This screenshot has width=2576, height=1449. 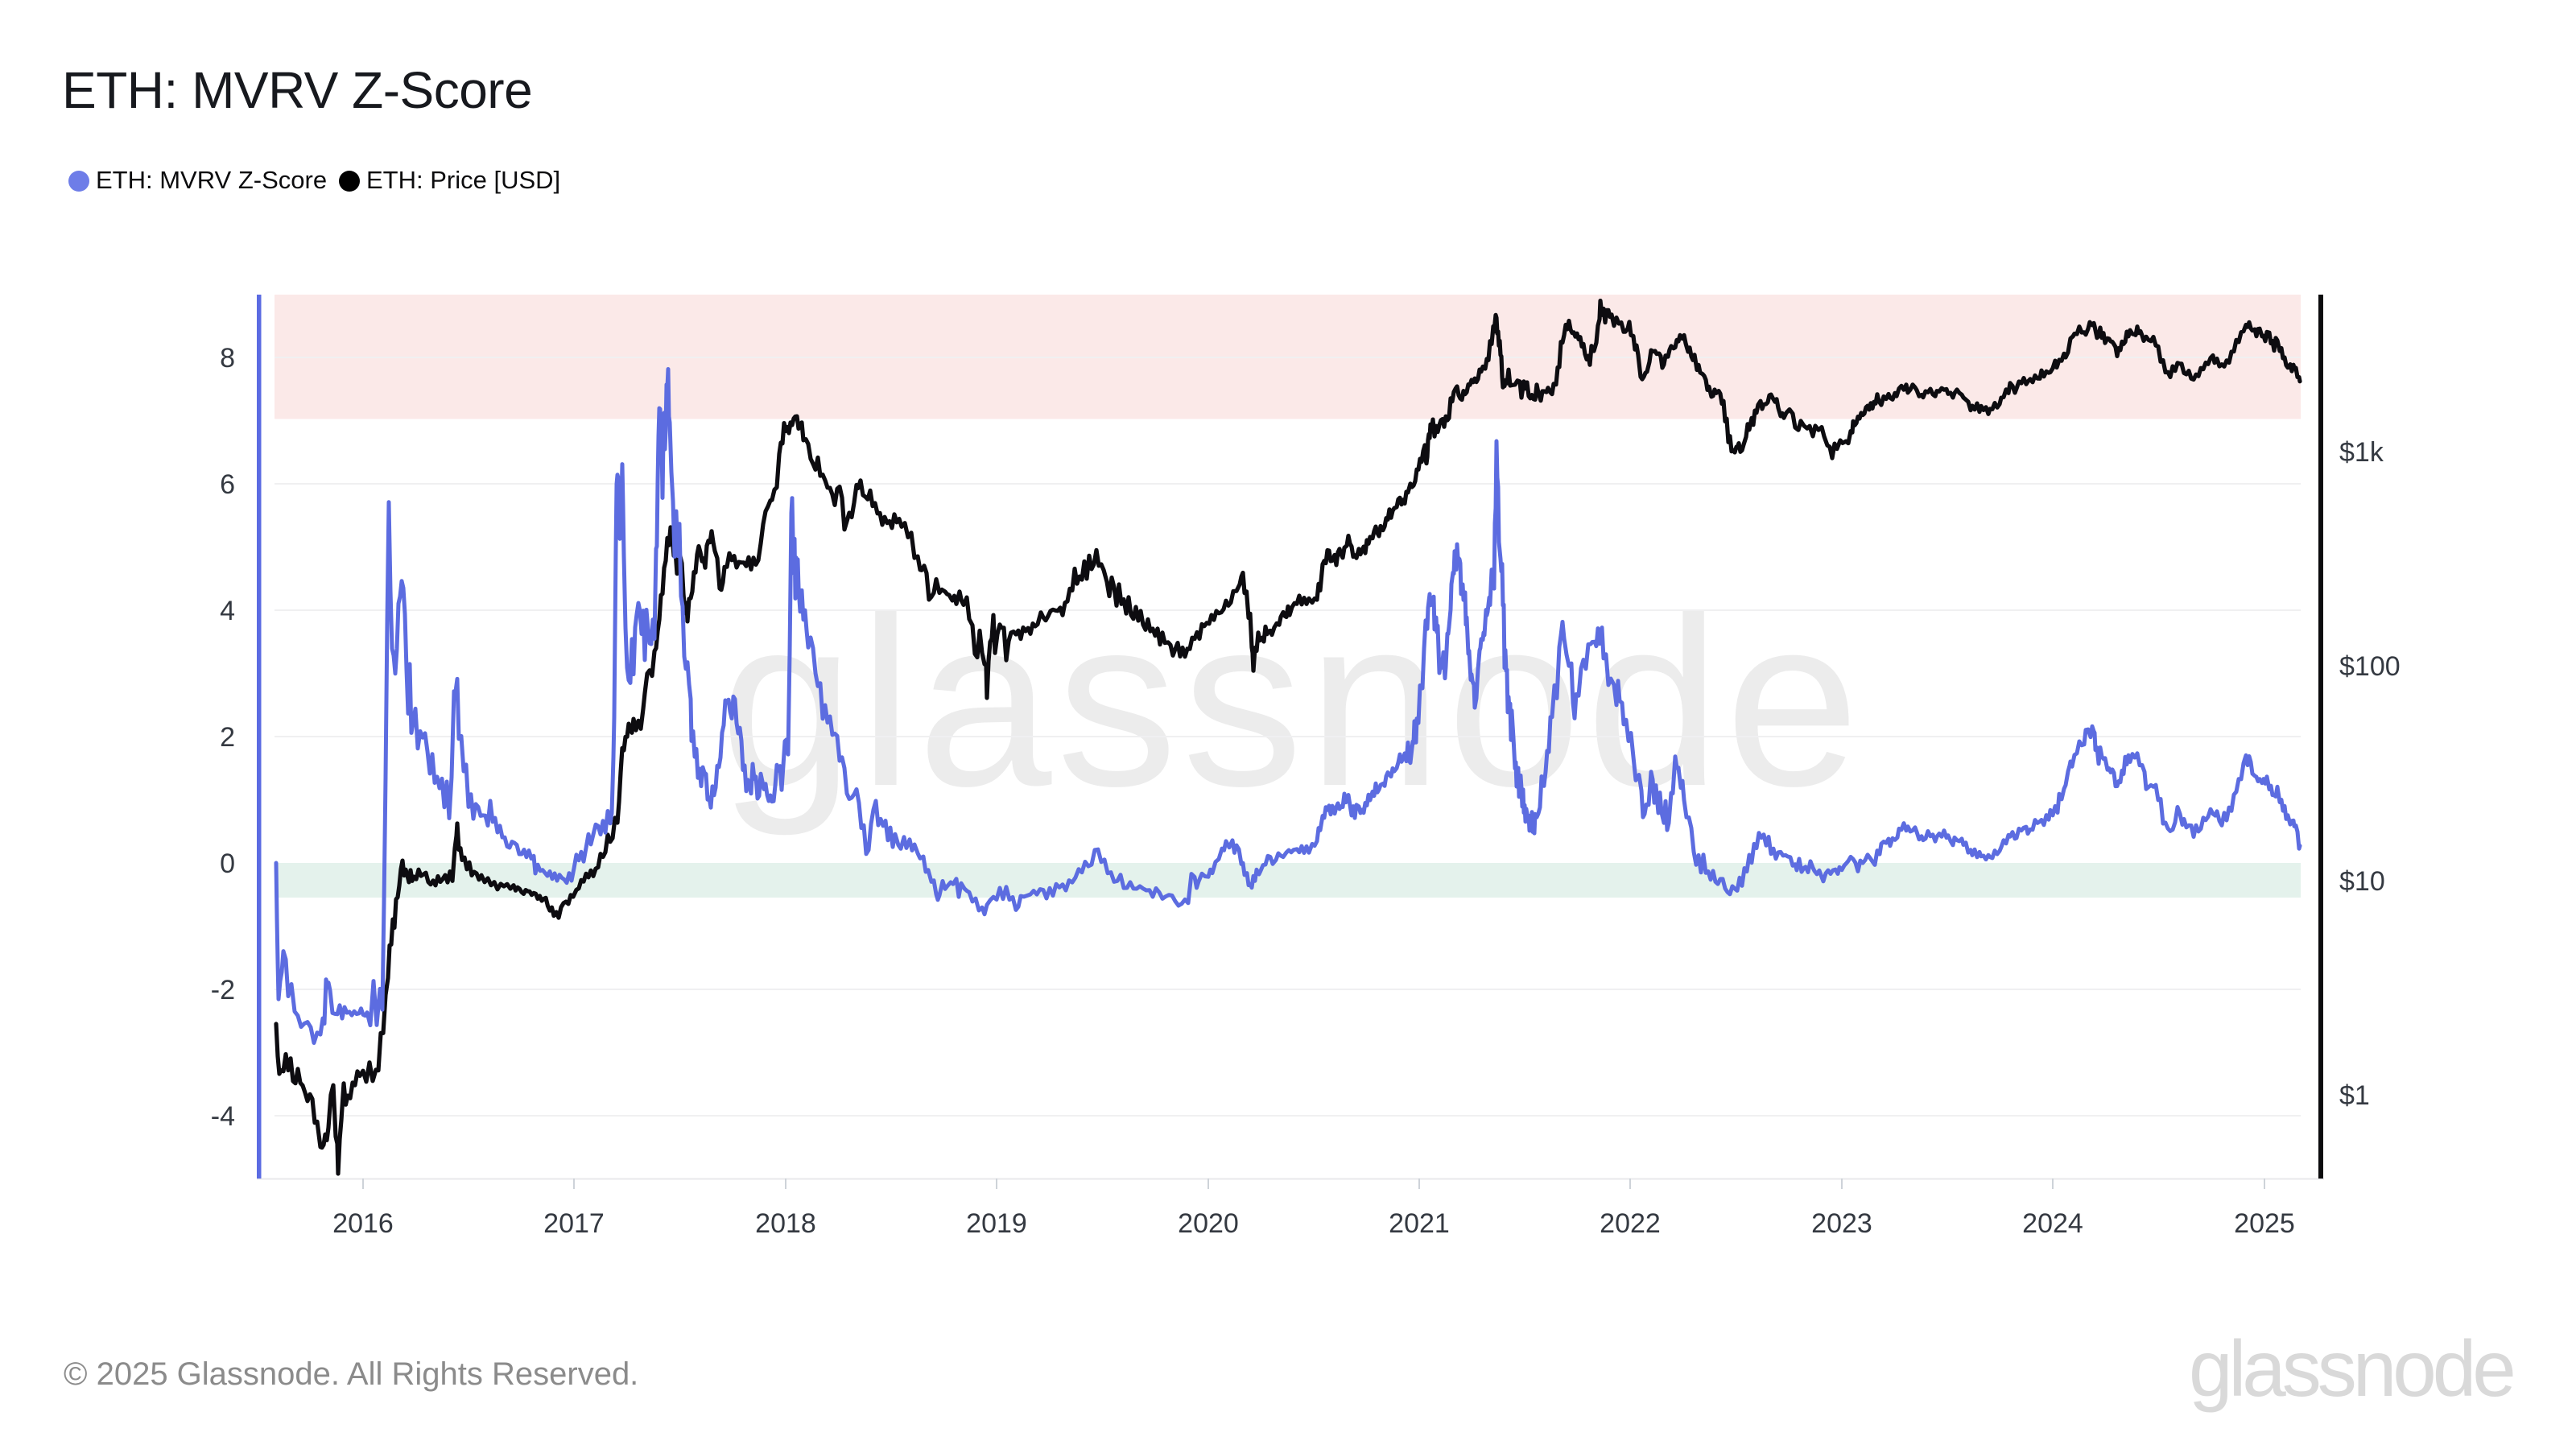 I want to click on svg-text: -2, so click(x=223, y=990).